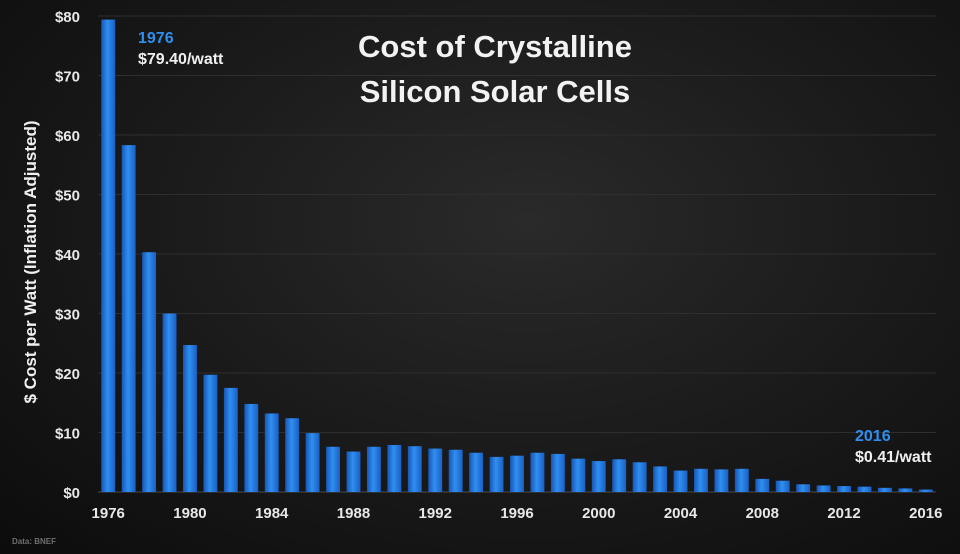 This screenshot has width=960, height=554. What do you see at coordinates (149, 372) in the screenshot?
I see `bar-1978` at bounding box center [149, 372].